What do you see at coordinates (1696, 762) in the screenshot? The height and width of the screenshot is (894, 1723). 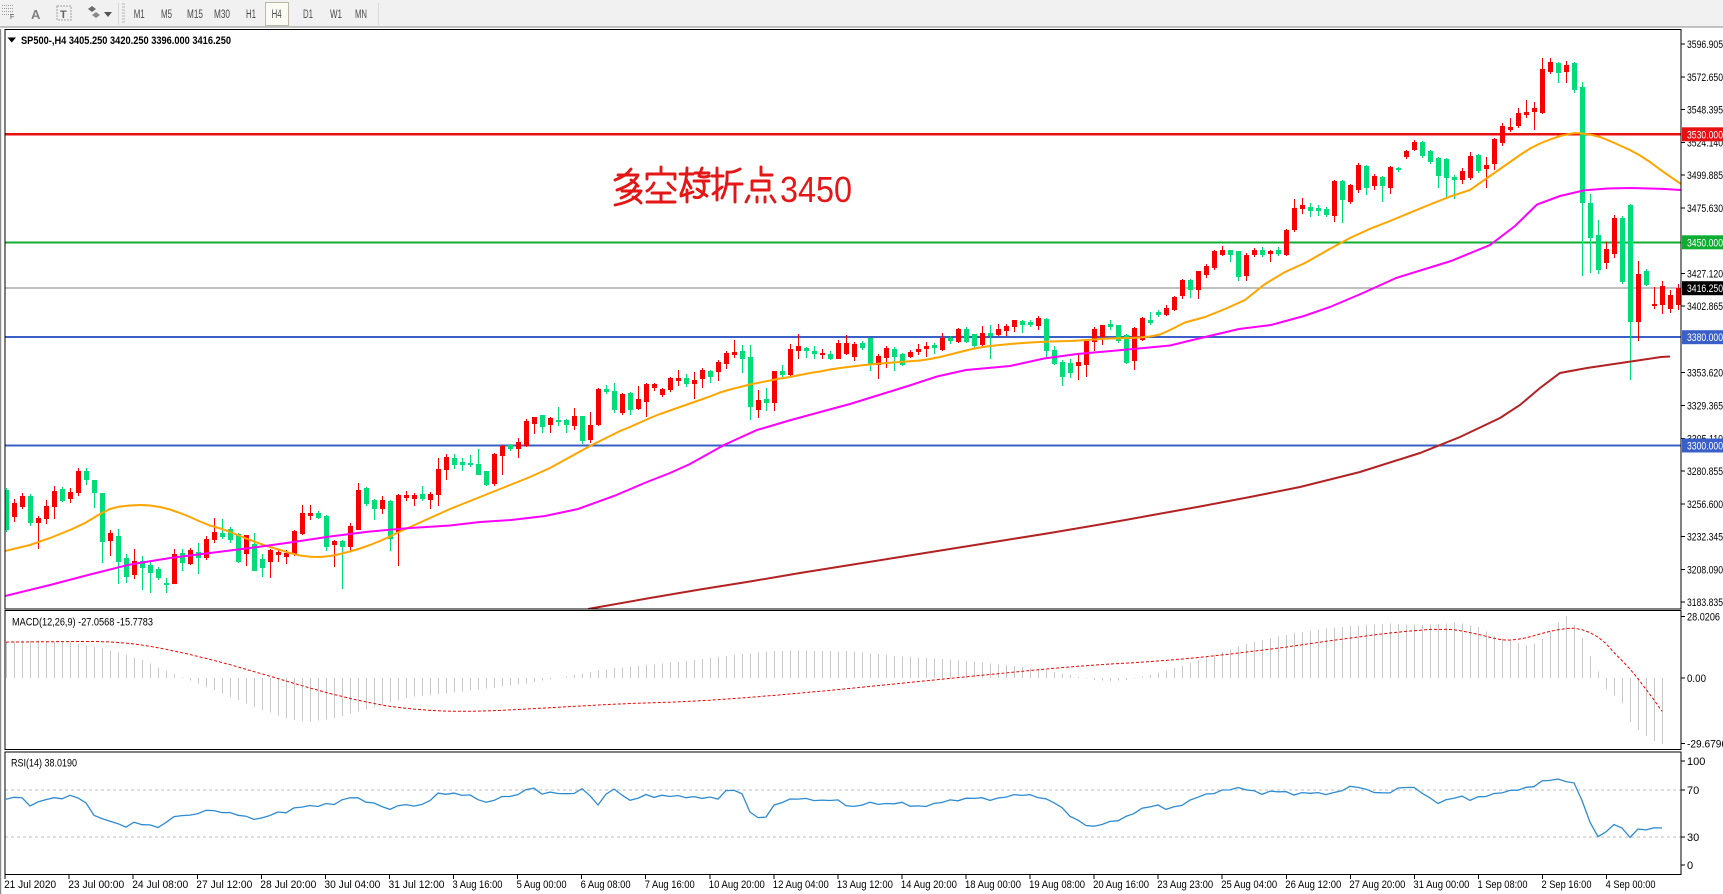 I see `svg-text: 100` at bounding box center [1696, 762].